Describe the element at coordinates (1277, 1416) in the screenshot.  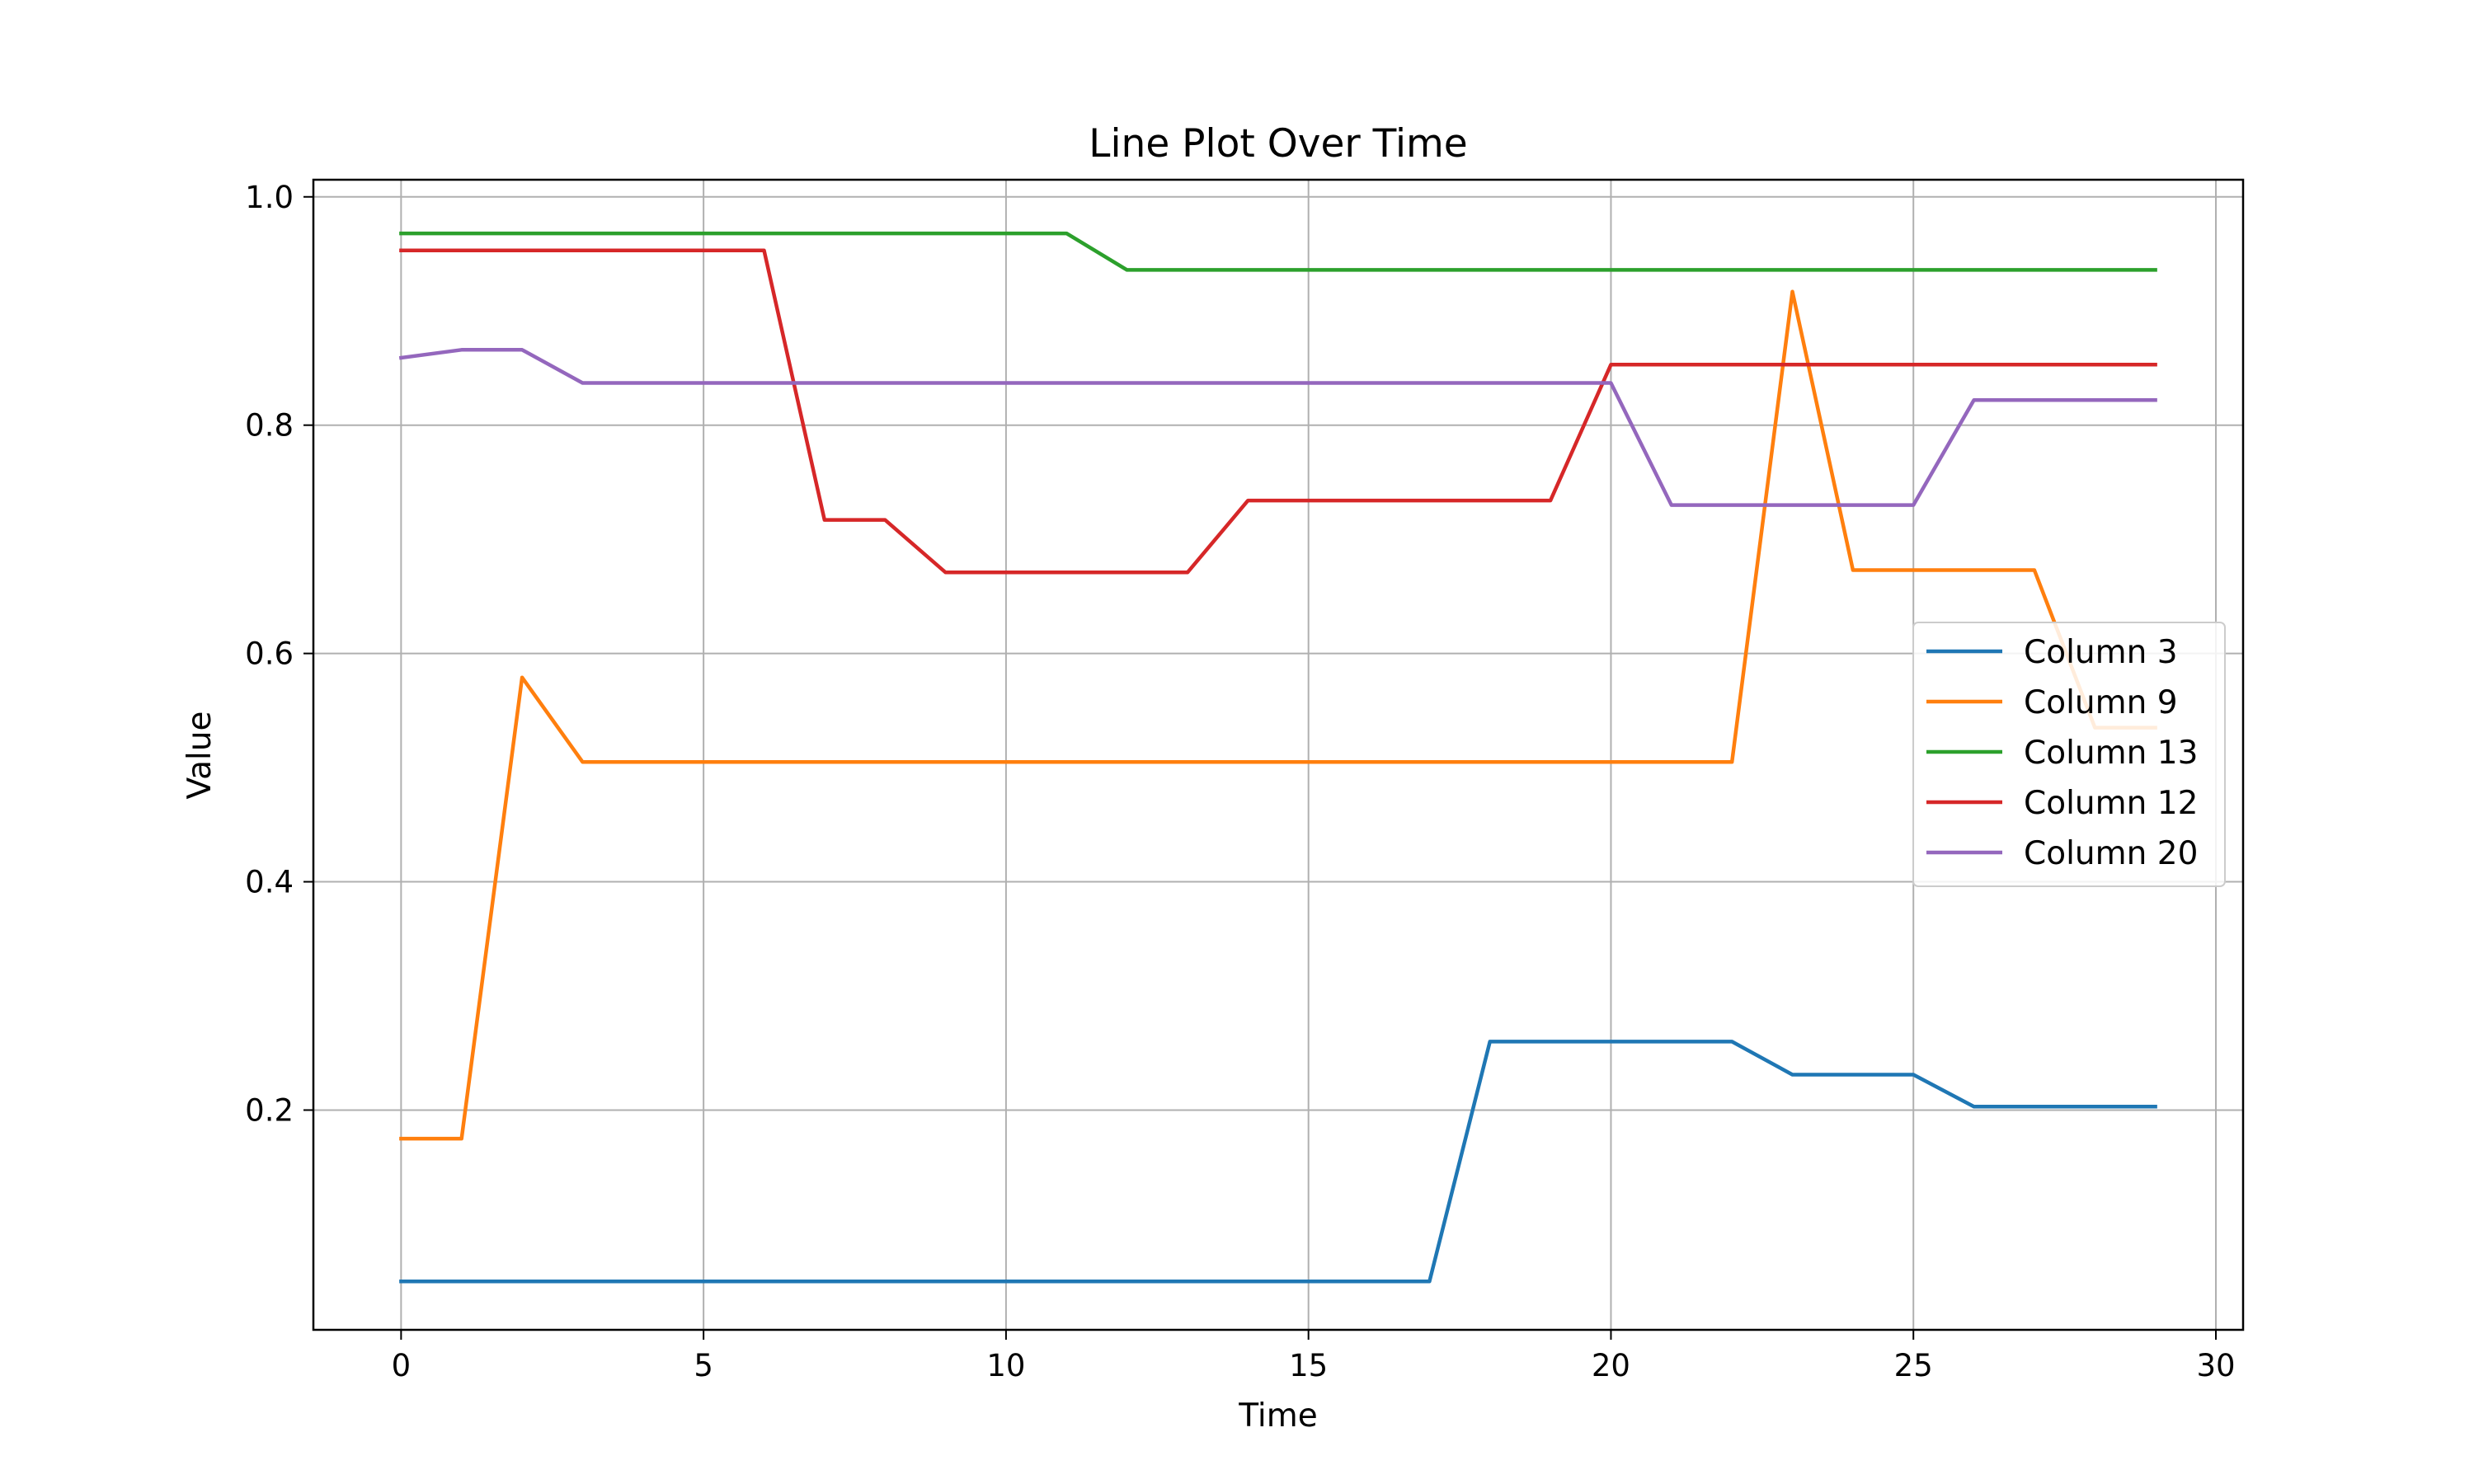
I see `x-axis-label: Time` at that location.